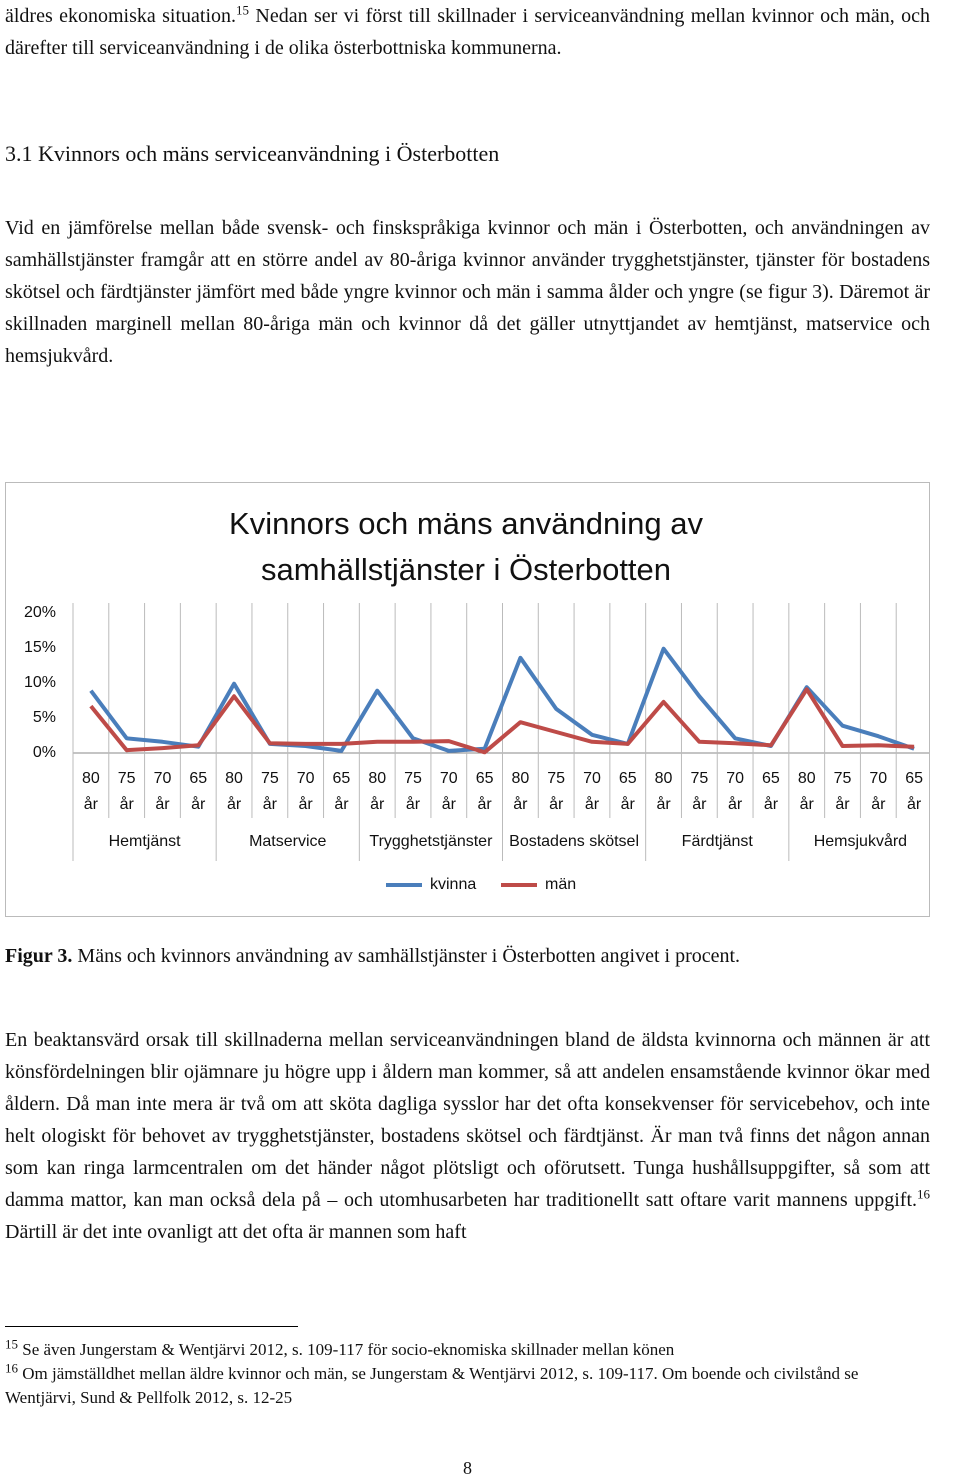 The height and width of the screenshot is (1484, 960). Describe the element at coordinates (44, 717) in the screenshot. I see `y-tick-label: 5%` at that location.